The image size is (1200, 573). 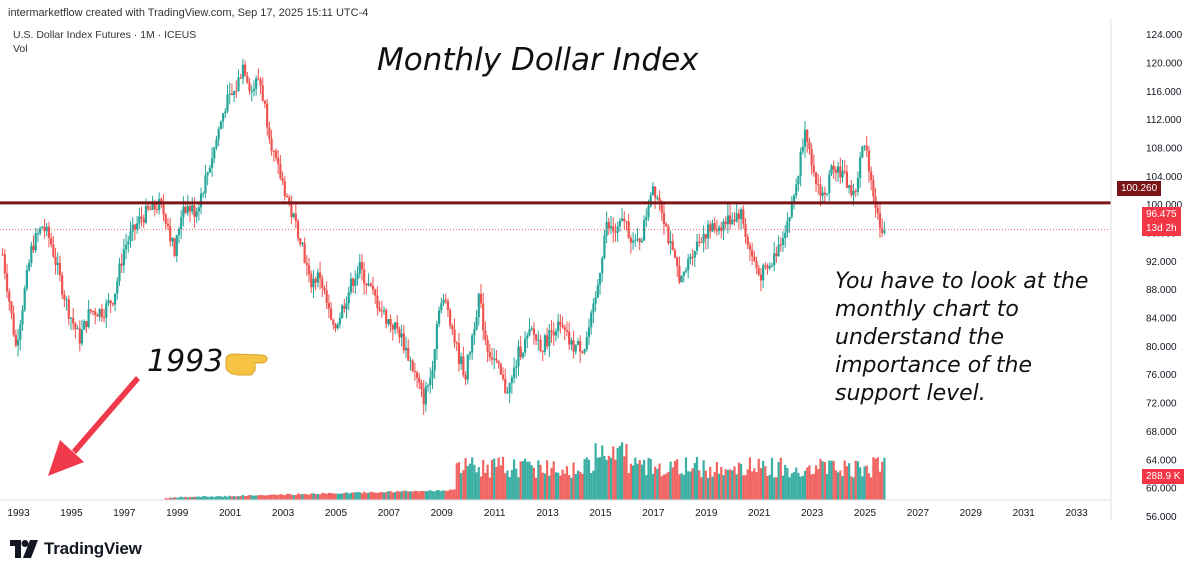 What do you see at coordinates (1164, 205) in the screenshot?
I see `y-tick-label: 100.000` at bounding box center [1164, 205].